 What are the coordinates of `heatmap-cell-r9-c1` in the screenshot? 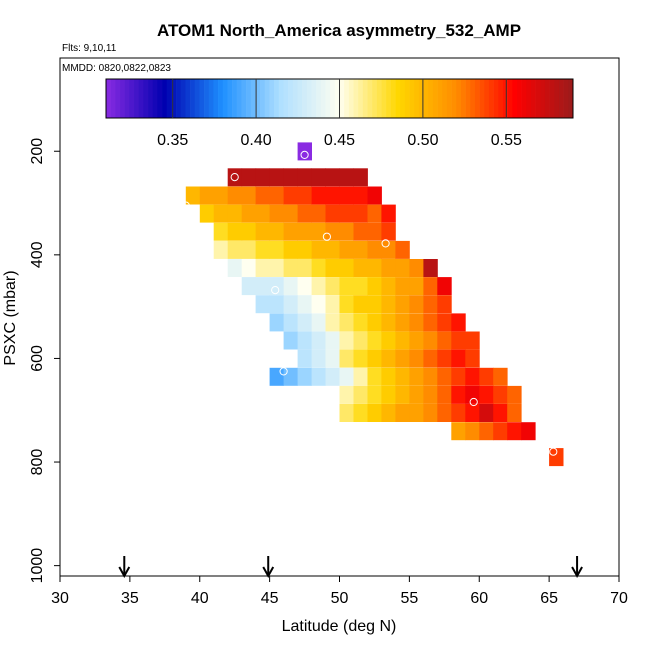 It's located at (290, 322).